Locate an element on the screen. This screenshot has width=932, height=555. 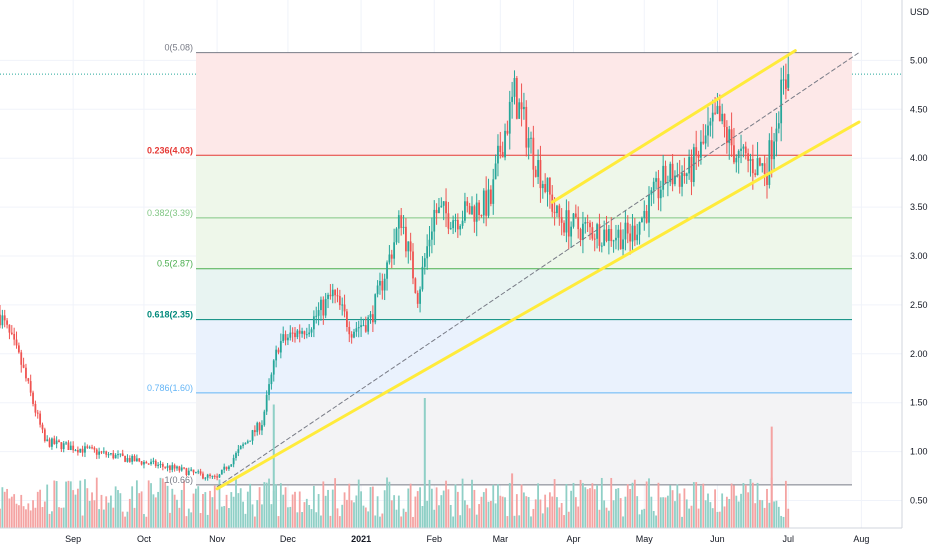
currency-label: USD is located at coordinates (920, 12).